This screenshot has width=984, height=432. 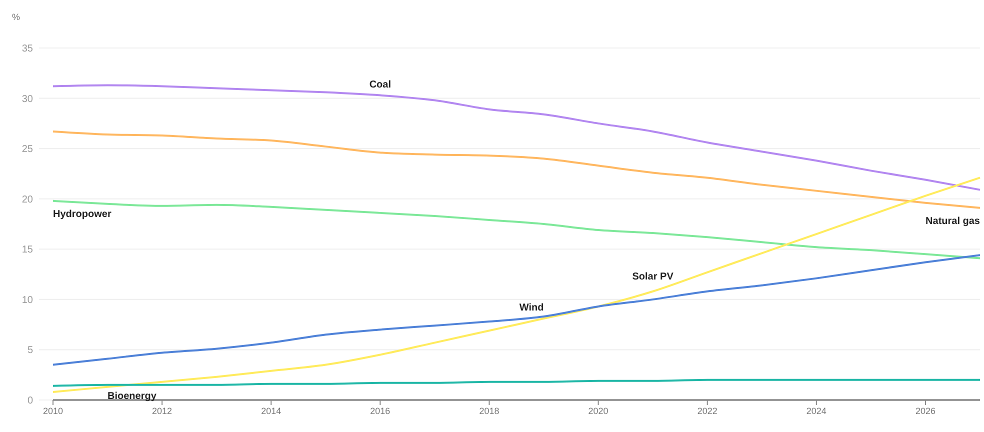 What do you see at coordinates (925, 411) in the screenshot?
I see `x-tick-label: 2026` at bounding box center [925, 411].